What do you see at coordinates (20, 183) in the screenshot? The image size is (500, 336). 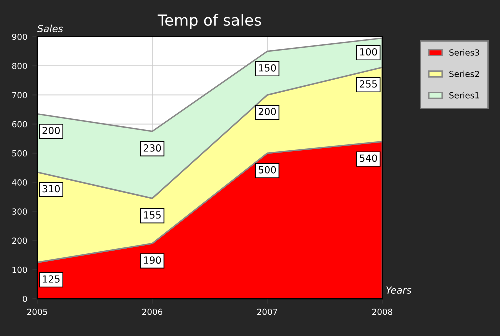 I see `y-tick-label: 400` at bounding box center [20, 183].